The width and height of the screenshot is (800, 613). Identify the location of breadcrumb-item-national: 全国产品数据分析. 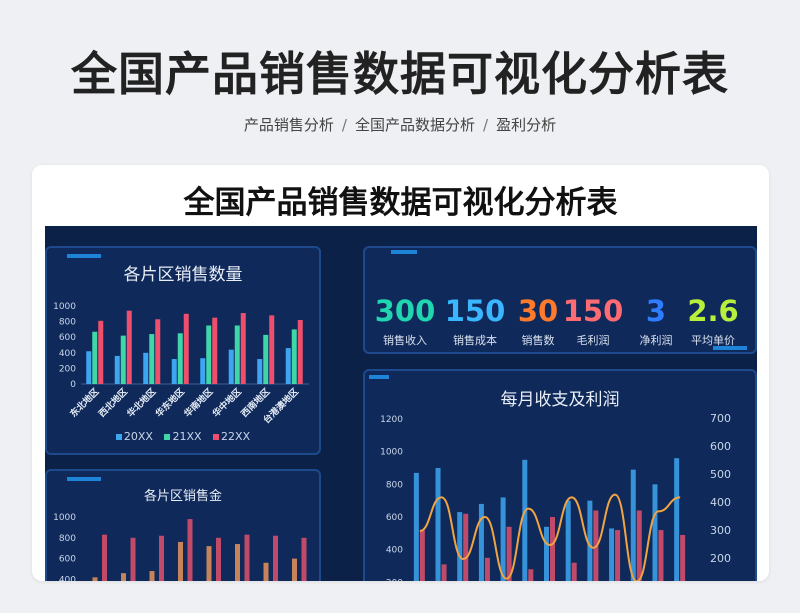
(414, 125).